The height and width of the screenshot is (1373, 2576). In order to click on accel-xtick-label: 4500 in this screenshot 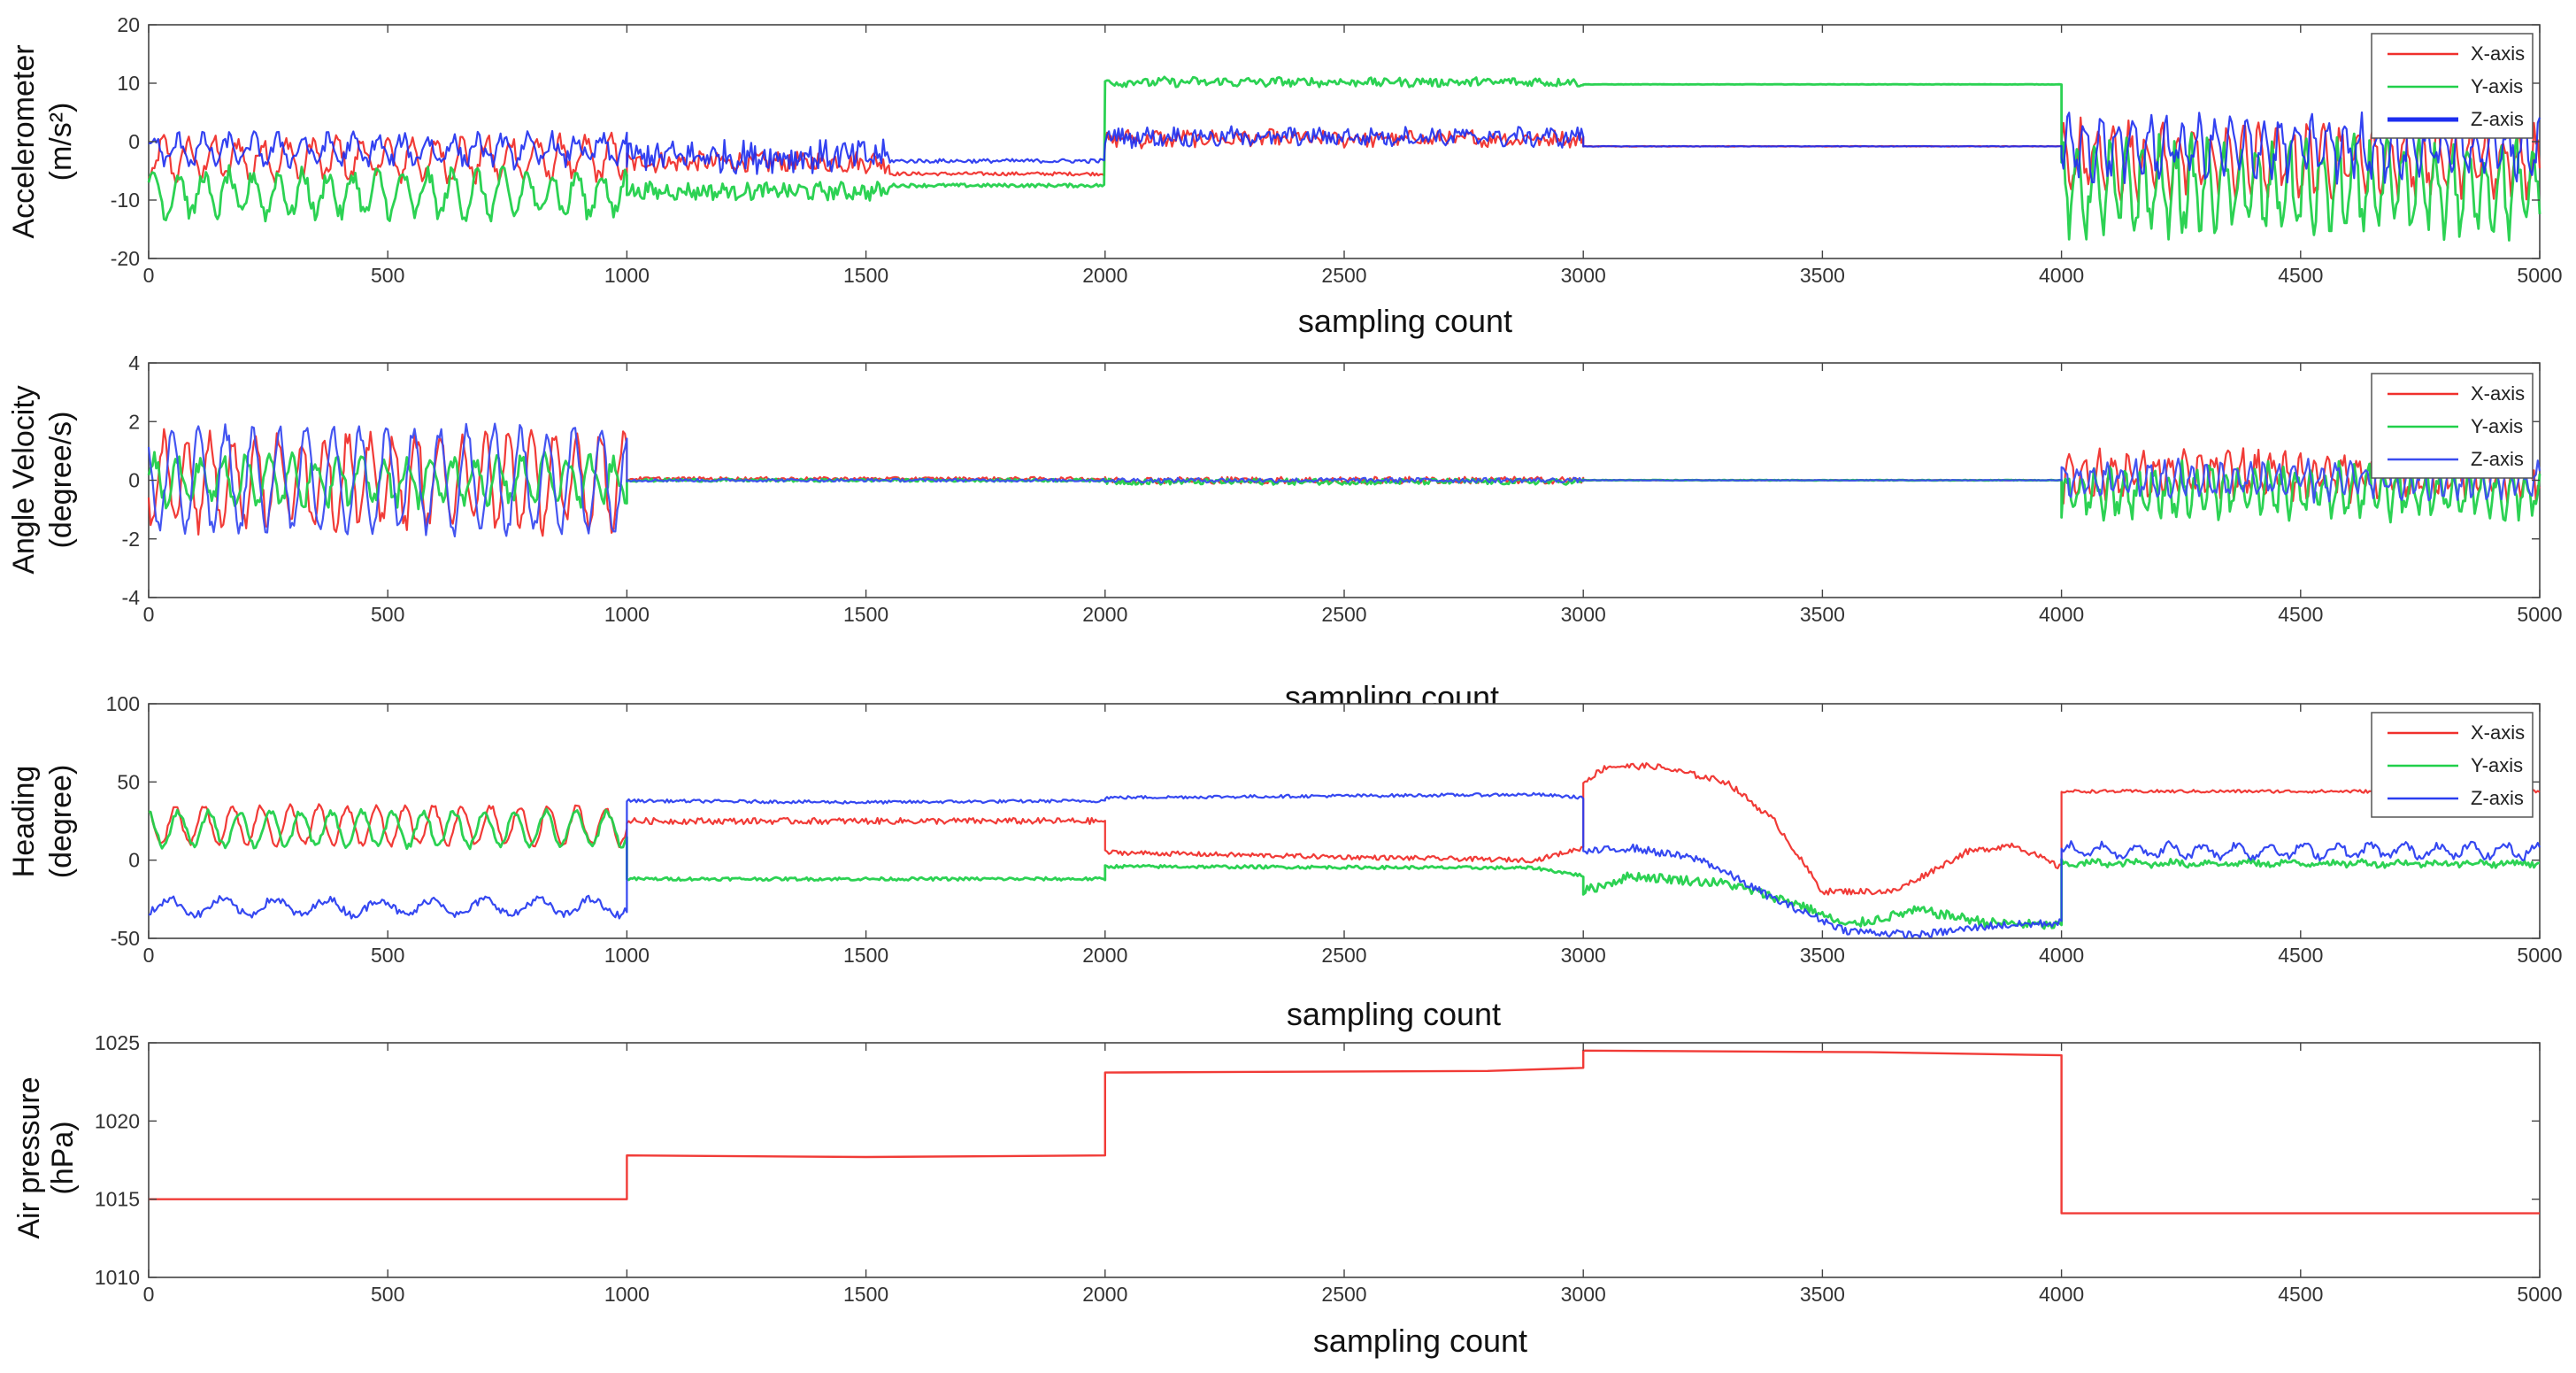, I will do `click(2300, 275)`.